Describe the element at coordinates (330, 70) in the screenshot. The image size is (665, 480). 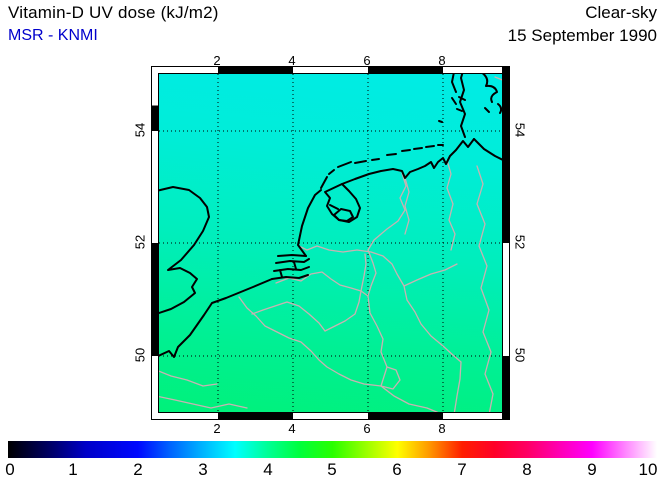
I see `map-border-top` at that location.